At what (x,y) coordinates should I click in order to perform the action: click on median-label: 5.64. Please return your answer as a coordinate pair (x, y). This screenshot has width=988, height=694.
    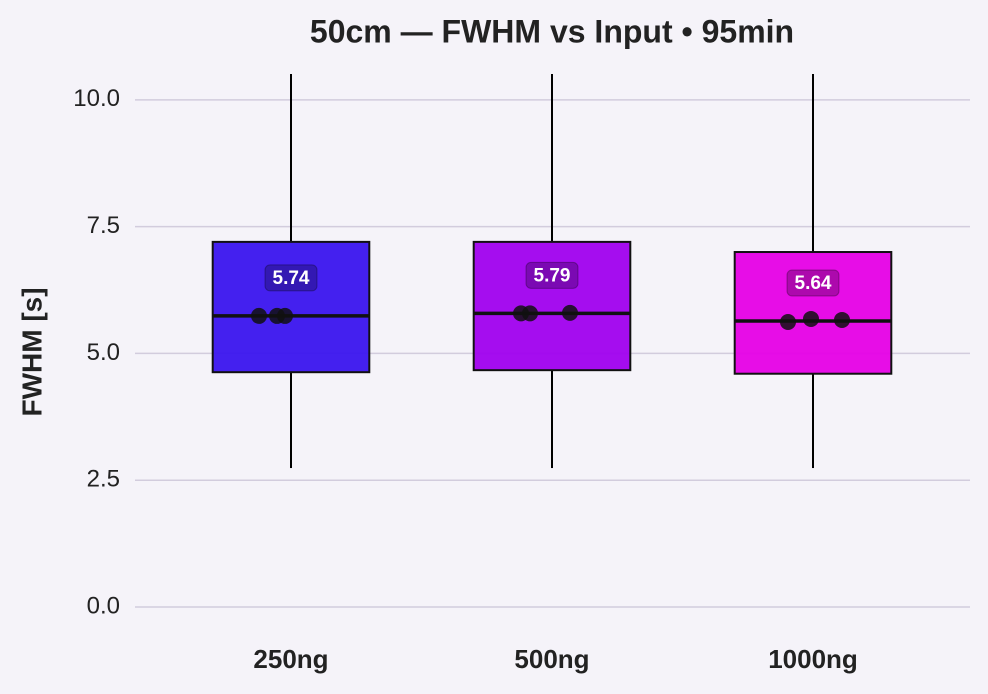
    Looking at the image, I should click on (813, 283).